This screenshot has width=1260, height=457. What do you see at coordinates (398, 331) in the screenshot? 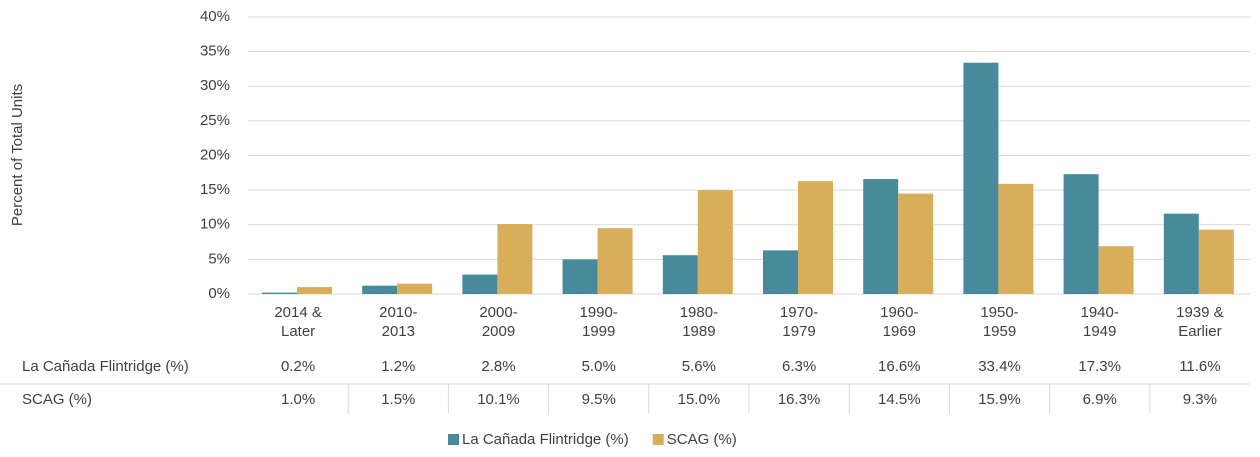
I see `x-tick-label: 2013` at bounding box center [398, 331].